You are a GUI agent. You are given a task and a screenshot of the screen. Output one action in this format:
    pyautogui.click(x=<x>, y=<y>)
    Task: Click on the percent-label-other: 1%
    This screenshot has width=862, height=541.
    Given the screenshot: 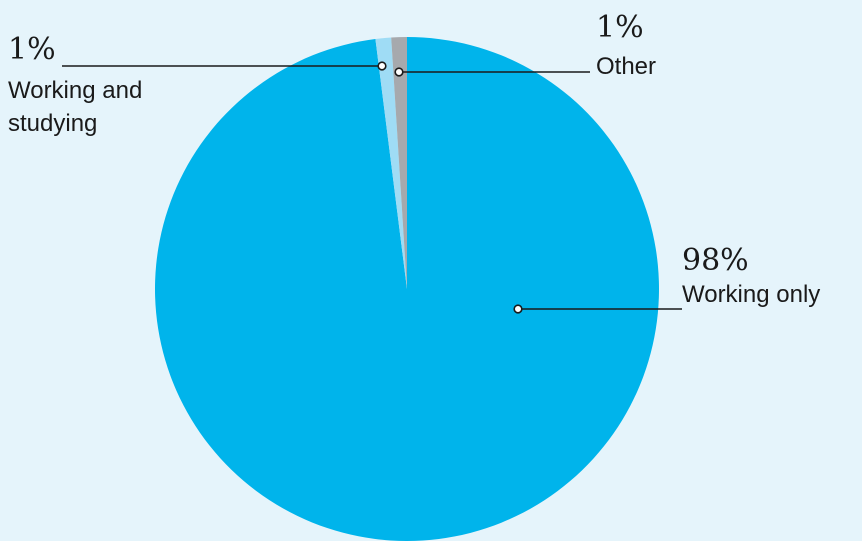 What is the action you would take?
    pyautogui.click(x=620, y=27)
    